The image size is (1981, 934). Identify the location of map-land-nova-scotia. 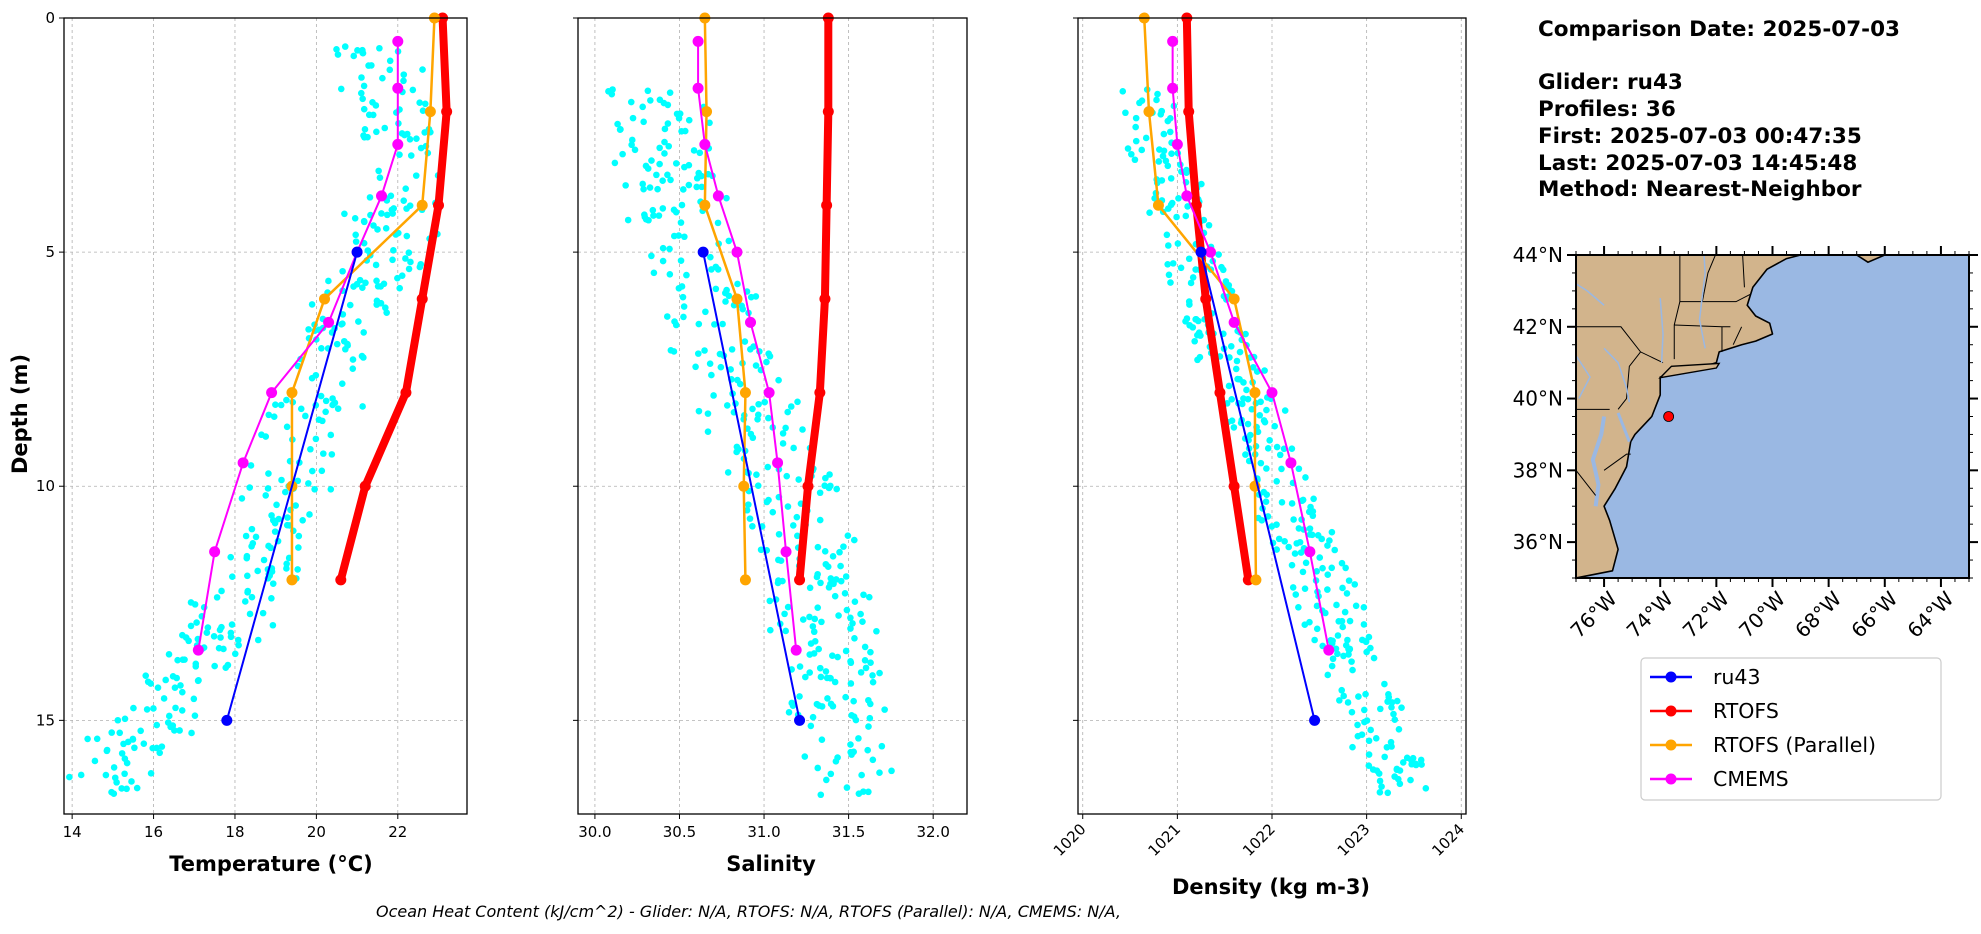
(1870, 259).